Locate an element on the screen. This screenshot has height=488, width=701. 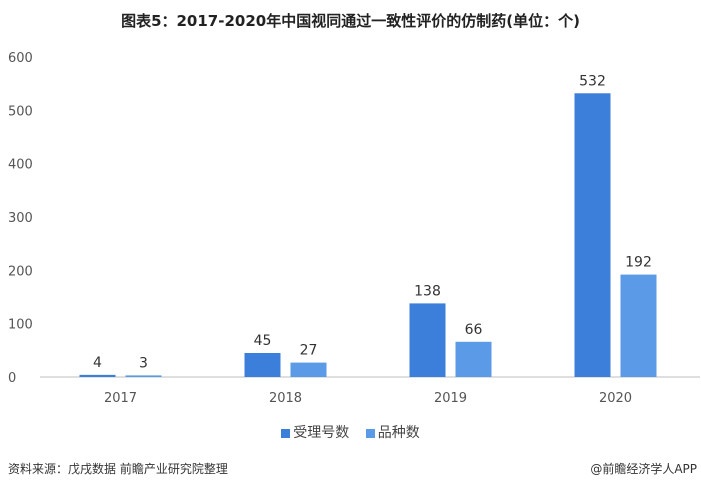
data-label: 4 is located at coordinates (97, 363).